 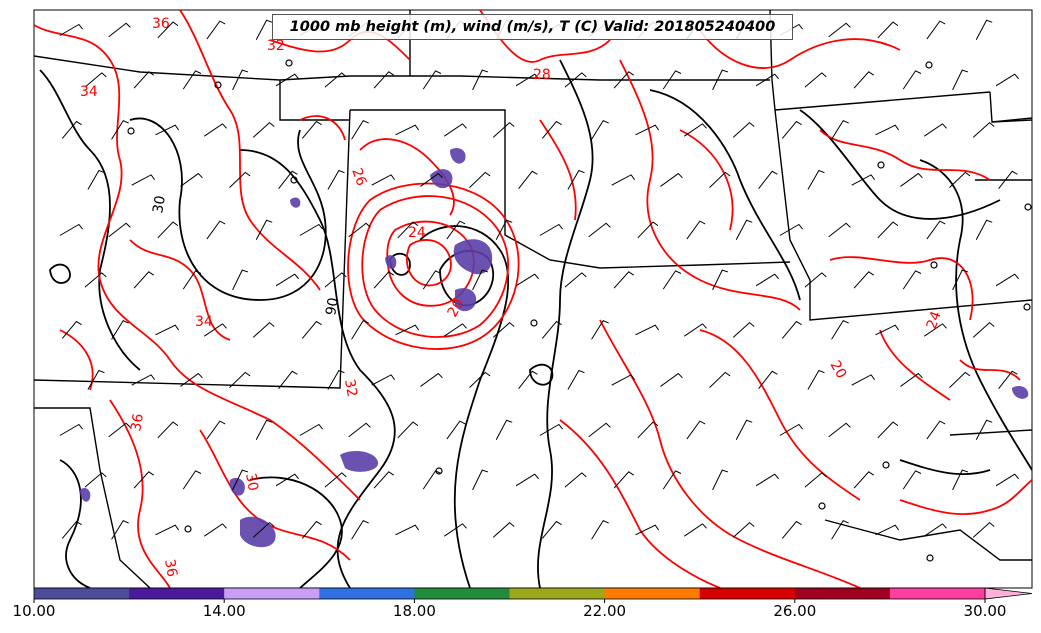 I want to click on temp-label: 34, so click(x=89, y=92).